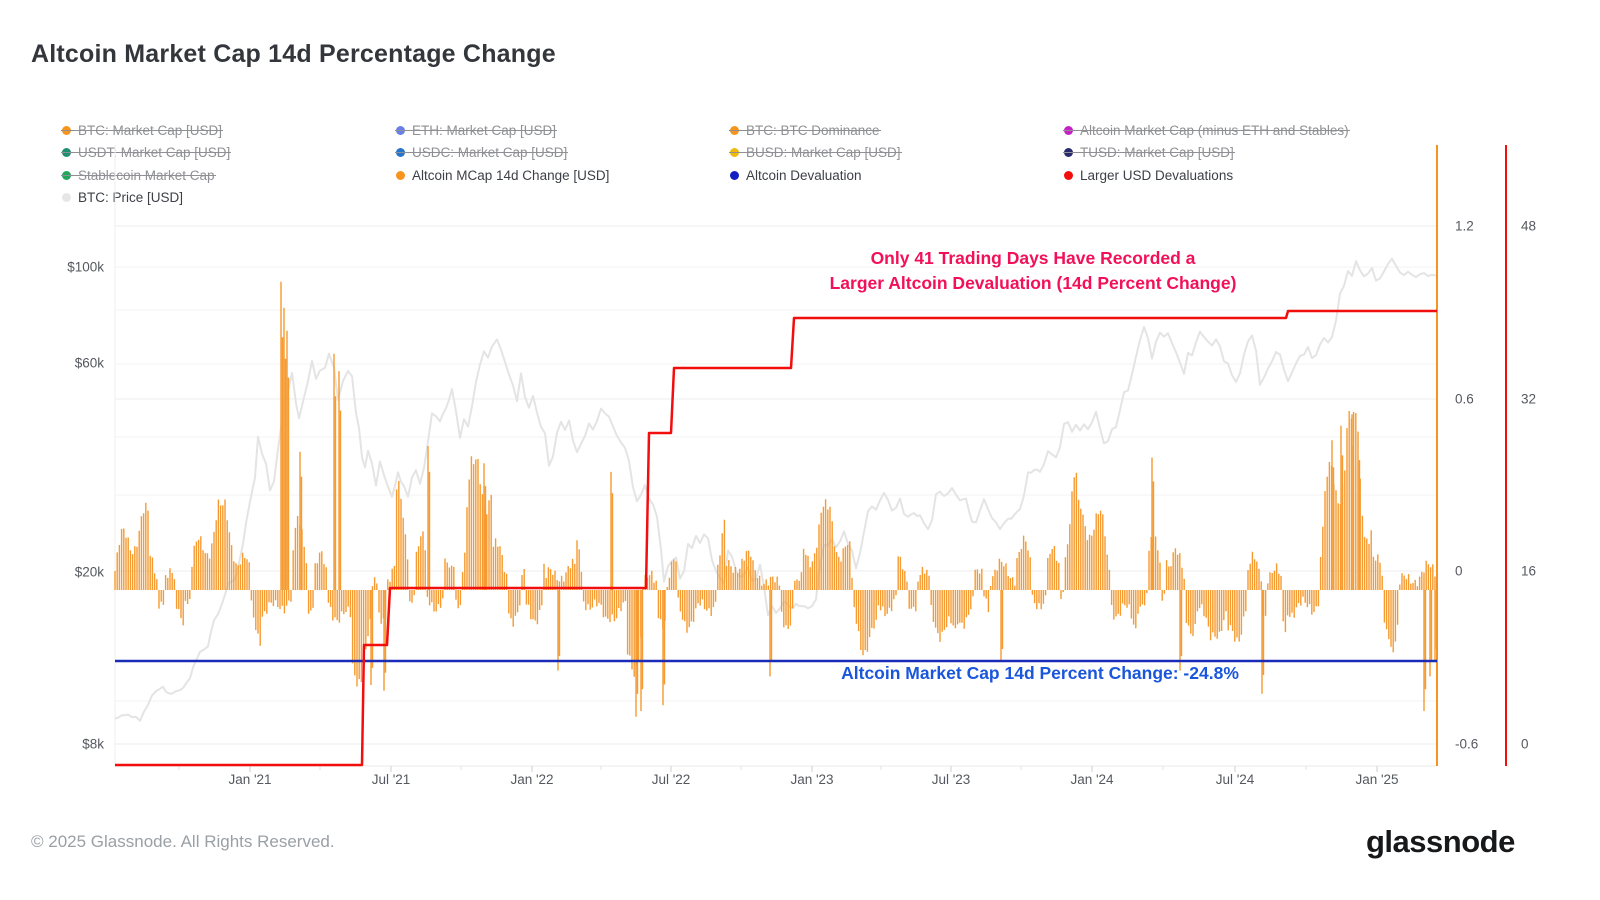 Image resolution: width=1600 pixels, height=900 pixels. I want to click on time-tick-label: Jul '24, so click(1235, 779).